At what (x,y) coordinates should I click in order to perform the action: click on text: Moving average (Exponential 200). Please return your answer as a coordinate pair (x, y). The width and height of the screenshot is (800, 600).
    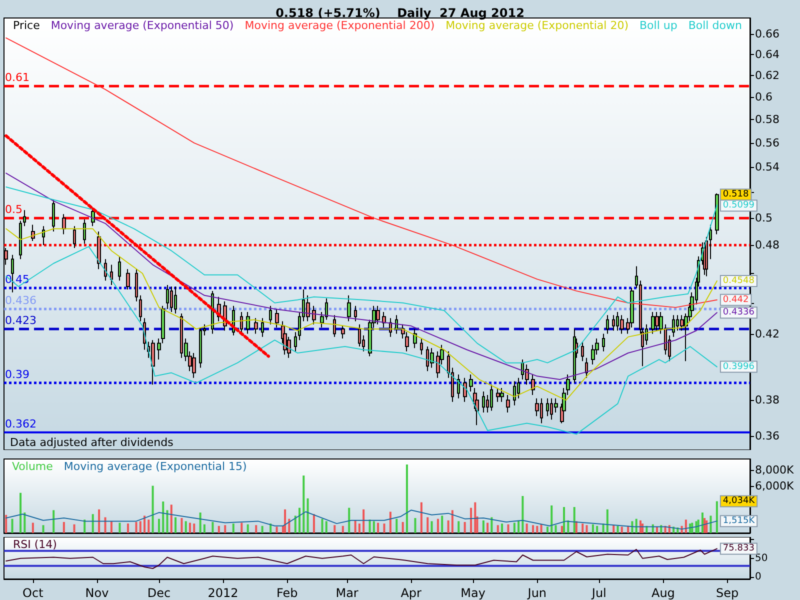
    Looking at the image, I should click on (339, 25).